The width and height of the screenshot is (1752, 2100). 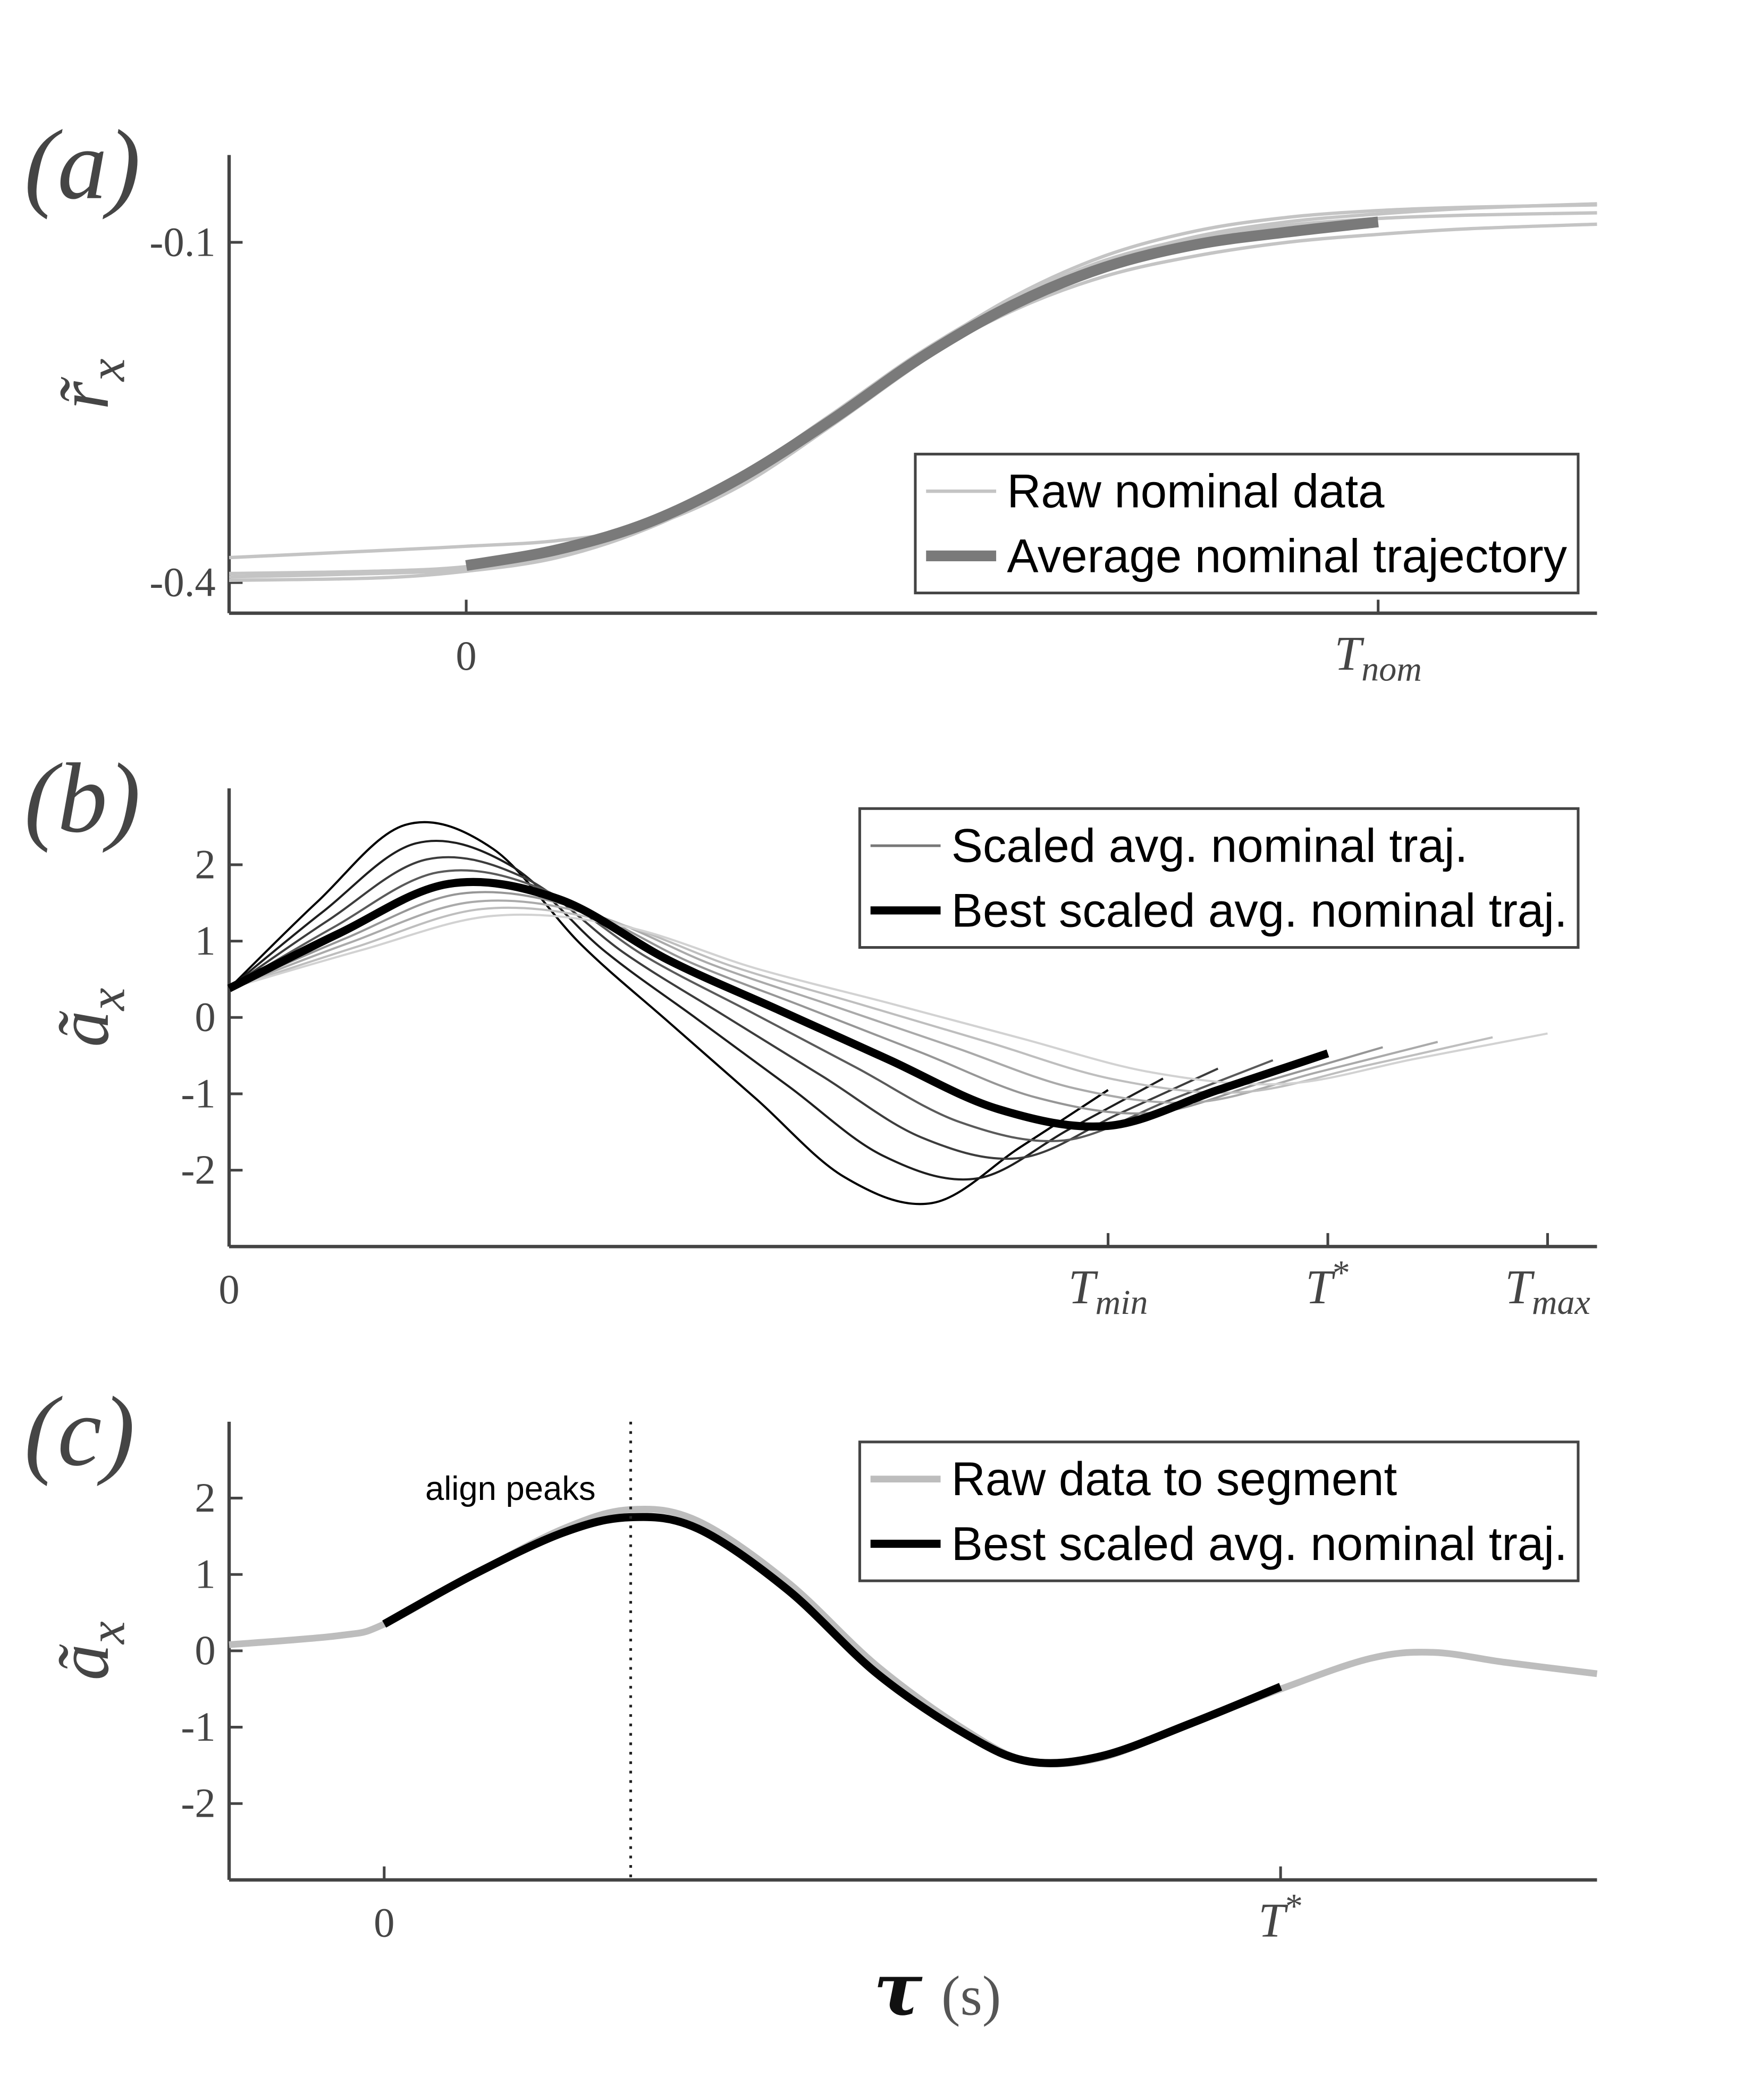 I want to click on legend-label: Raw data to segment, so click(x=1174, y=1479).